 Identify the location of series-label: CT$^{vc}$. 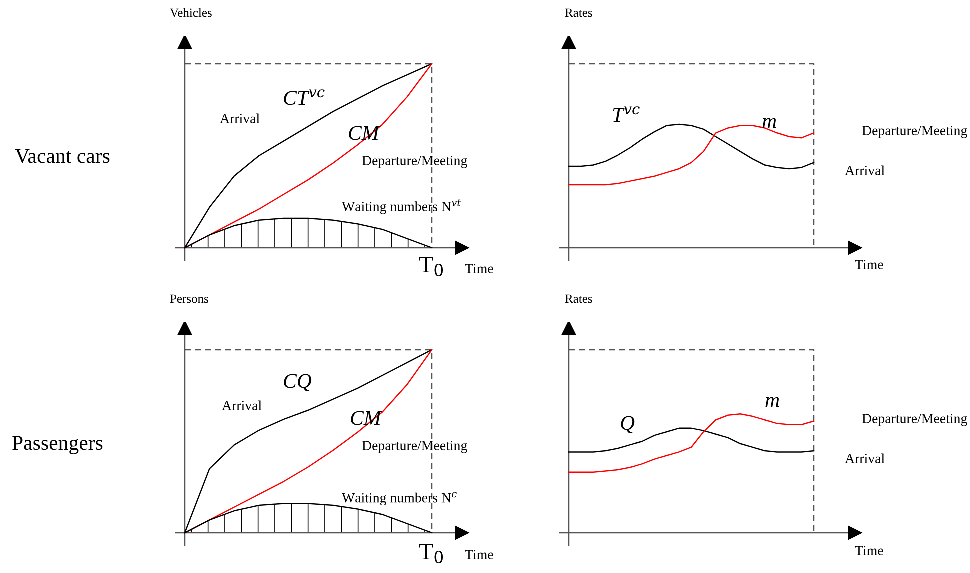
(304, 98).